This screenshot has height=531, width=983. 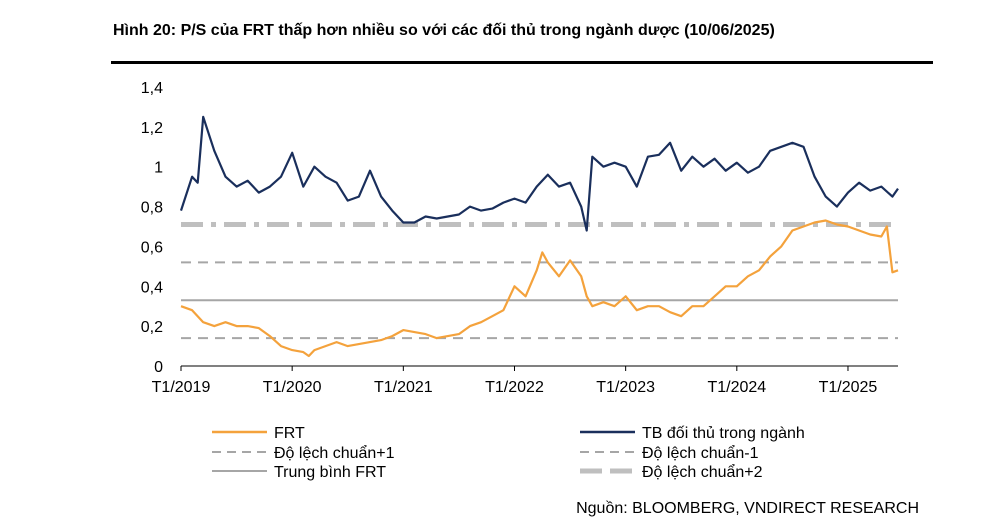 I want to click on legend-item: Trung bình FRT, so click(x=299, y=472).